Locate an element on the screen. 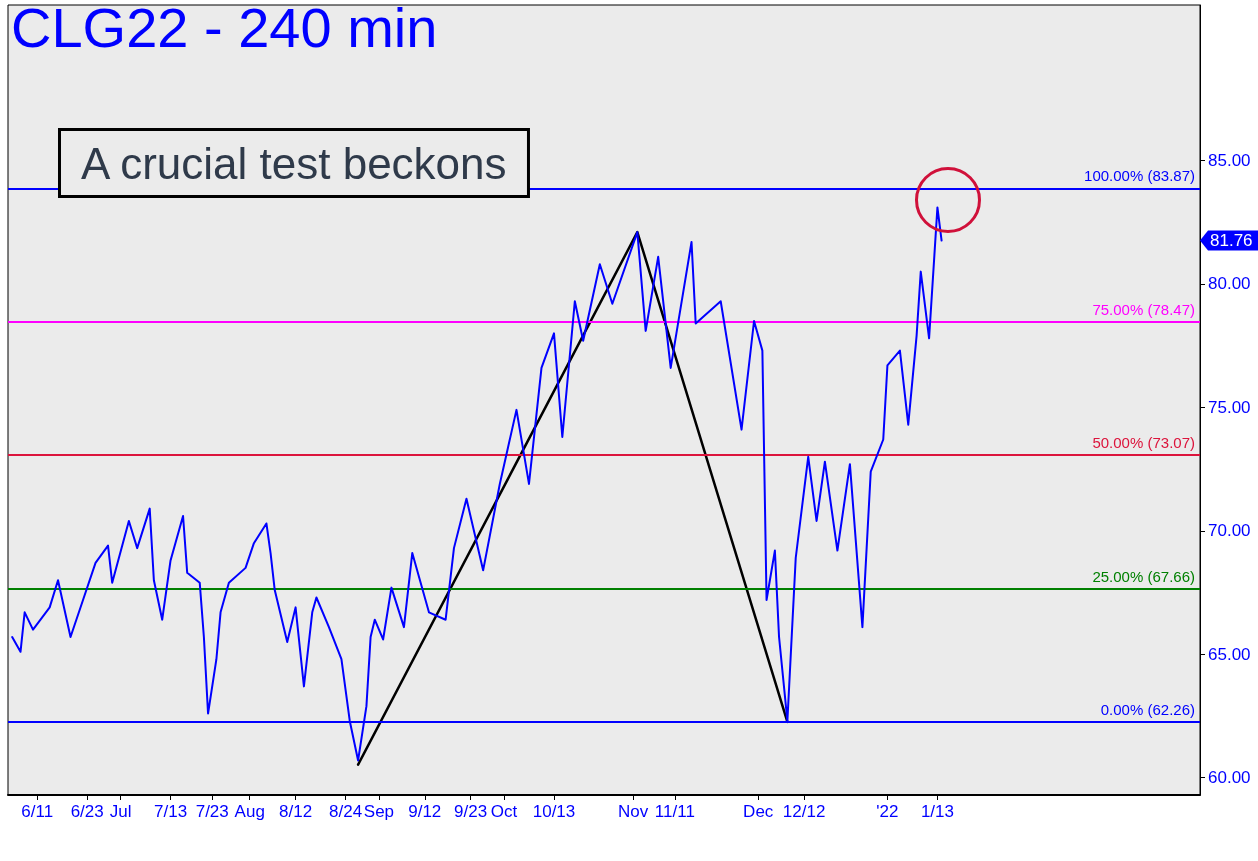 The width and height of the screenshot is (1258, 861). x-tick-label: 9/23 is located at coordinates (471, 811).